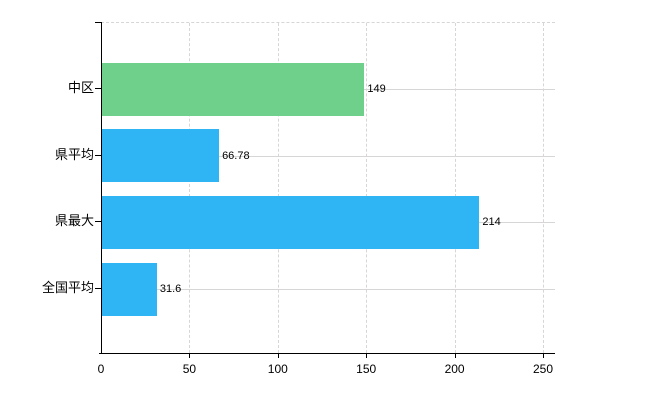 Image resolution: width=650 pixels, height=400 pixels. Describe the element at coordinates (74, 154) in the screenshot. I see `category-label: 県平均` at that location.